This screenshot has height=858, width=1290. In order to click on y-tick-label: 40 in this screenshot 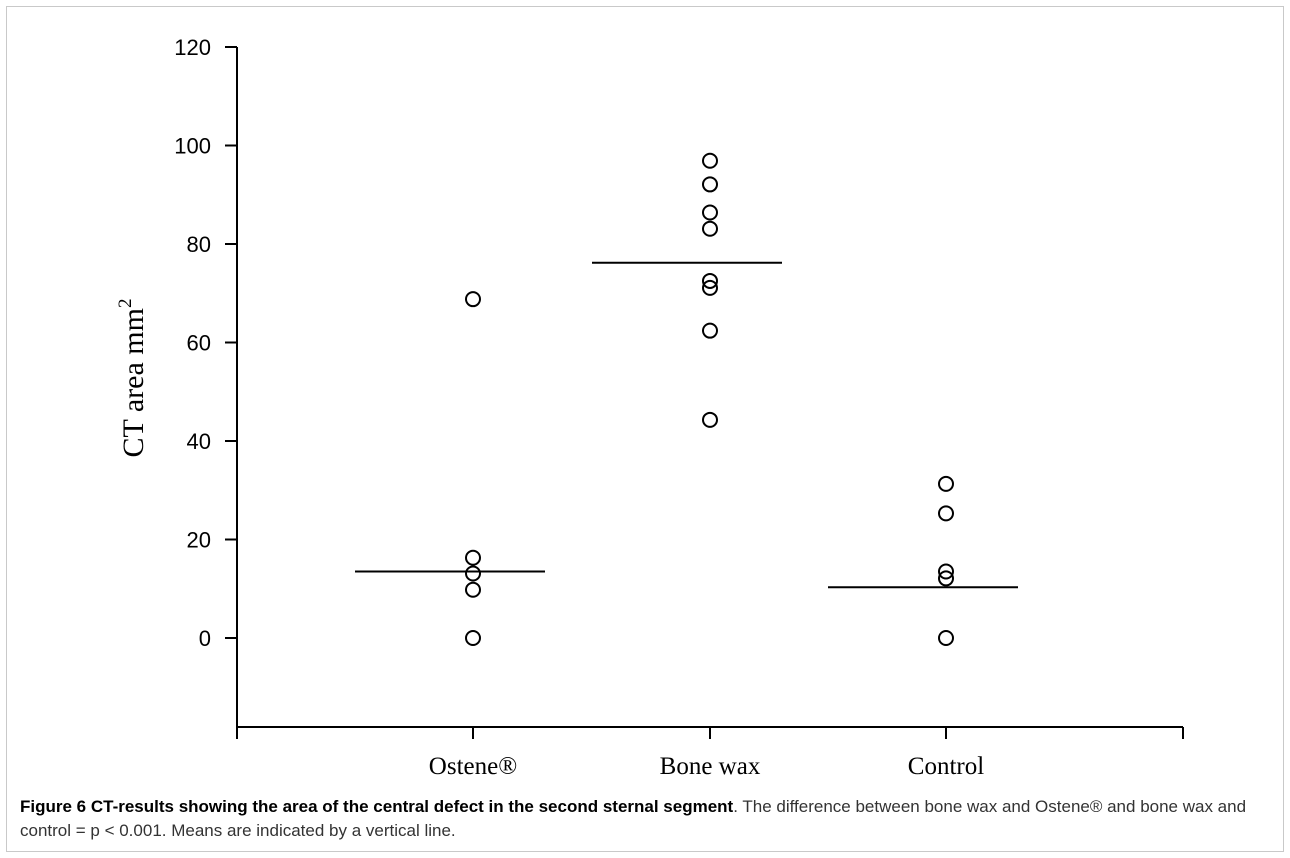, I will do `click(199, 441)`.